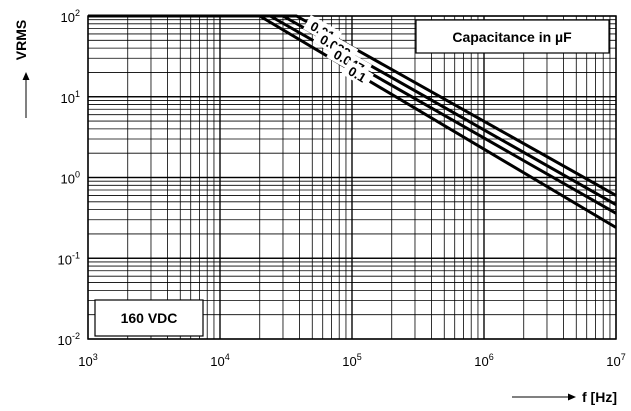  I want to click on x-tick-label: 10⁴, so click(219, 360).